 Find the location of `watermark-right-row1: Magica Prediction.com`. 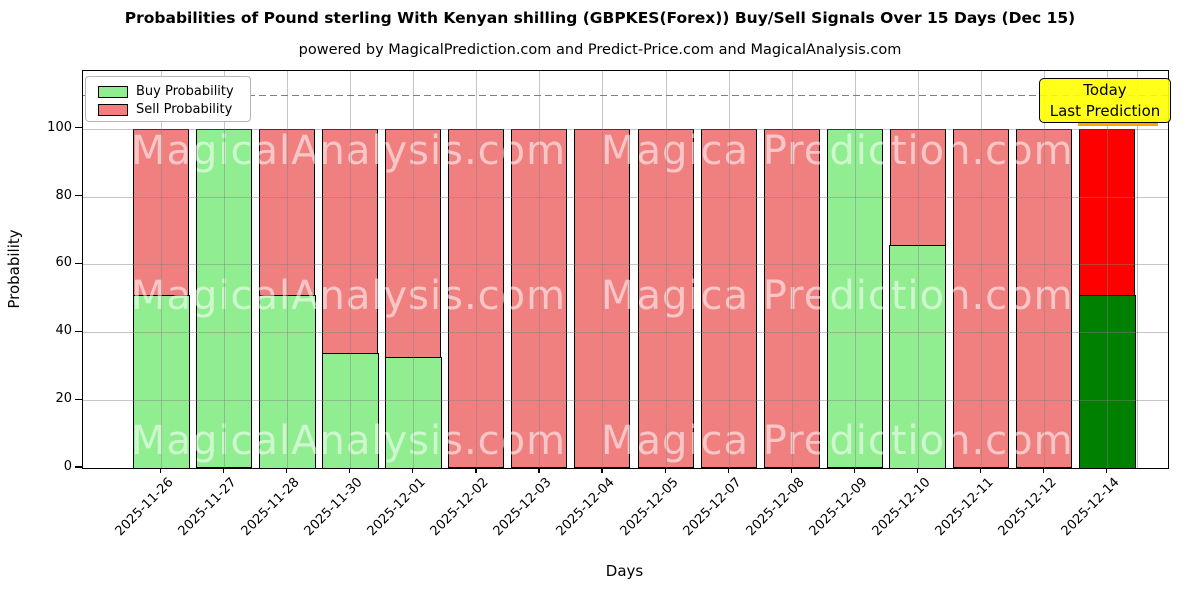

watermark-right-row1: Magica Prediction.com is located at coordinates (837, 151).